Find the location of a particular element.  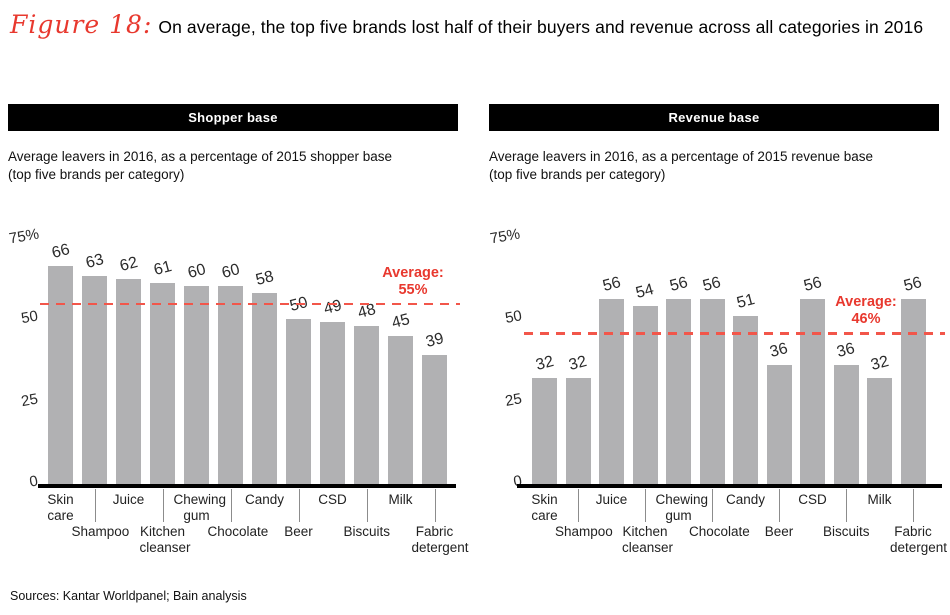

revenue-base-header: Revenue base is located at coordinates (714, 117).